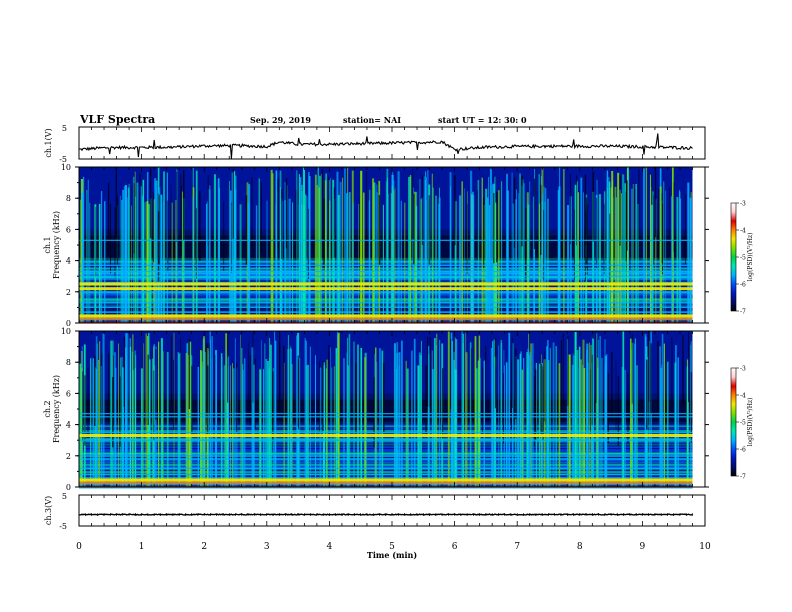 Image resolution: width=792 pixels, height=612 pixels. I want to click on colorbar-gradient, so click(733, 257).